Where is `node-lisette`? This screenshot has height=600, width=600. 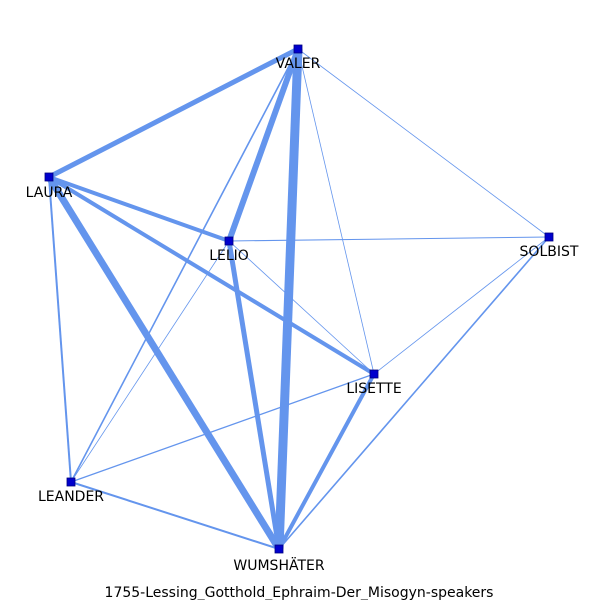 node-lisette is located at coordinates (374, 374).